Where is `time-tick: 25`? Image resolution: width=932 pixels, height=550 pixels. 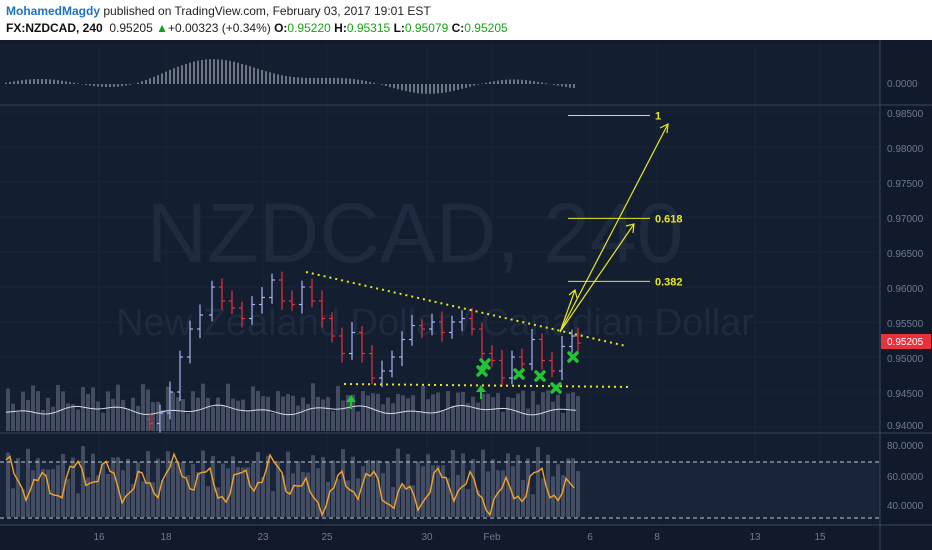
time-tick: 25 is located at coordinates (327, 537).